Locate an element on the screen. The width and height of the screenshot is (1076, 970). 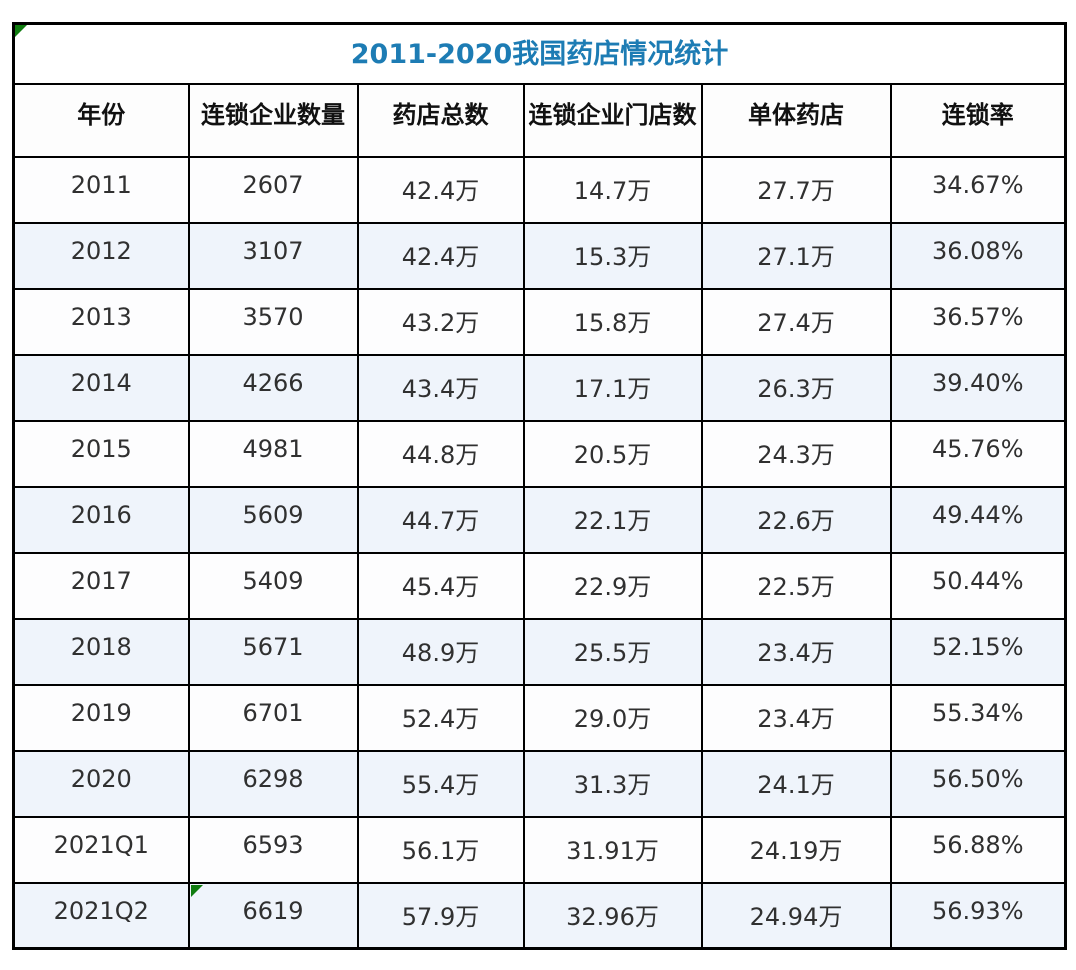
cell-value: 31.91万 is located at coordinates (612, 850).